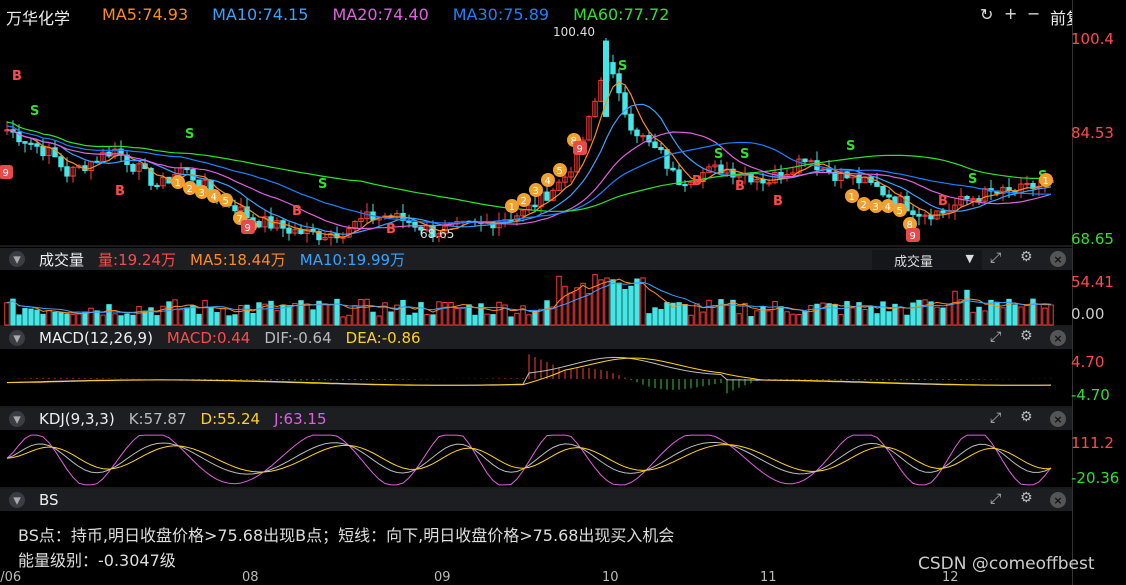 The height and width of the screenshot is (585, 1126). Describe the element at coordinates (621, 14) in the screenshot. I see `ma60-label: MA60:77.72` at that location.